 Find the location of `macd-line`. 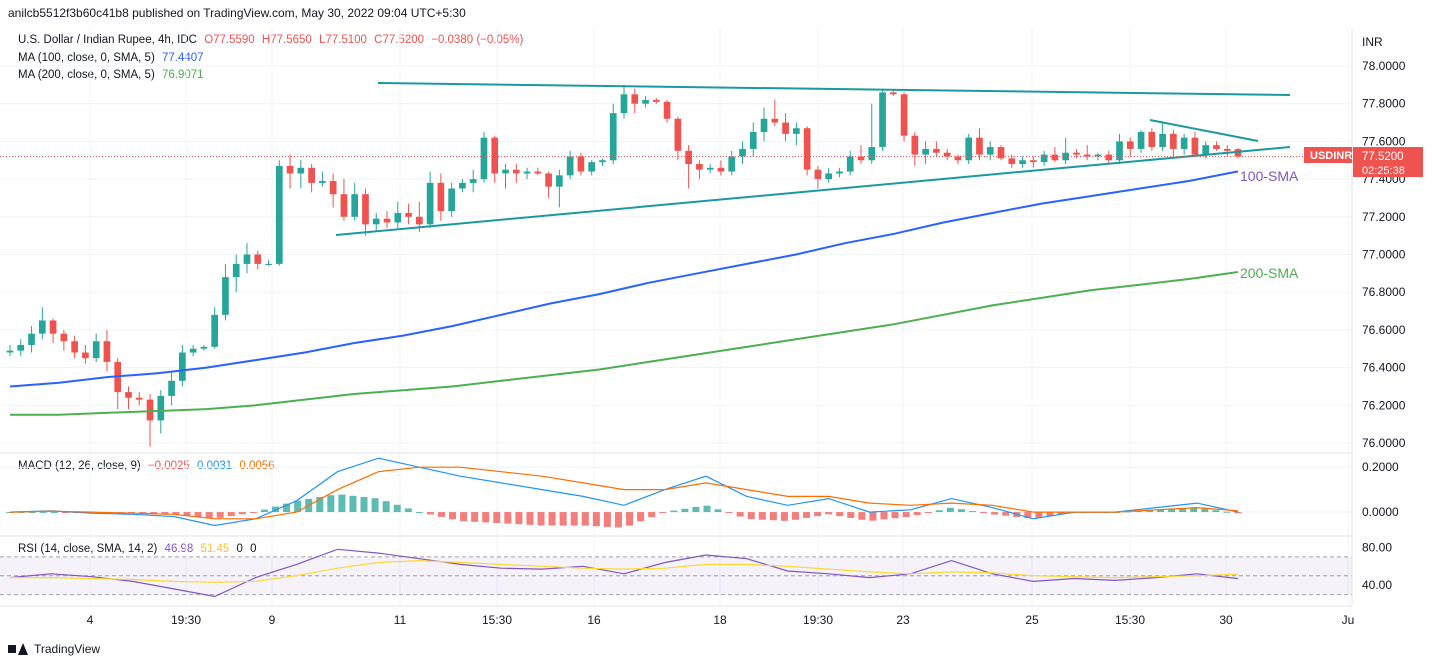

macd-line is located at coordinates (624, 492).